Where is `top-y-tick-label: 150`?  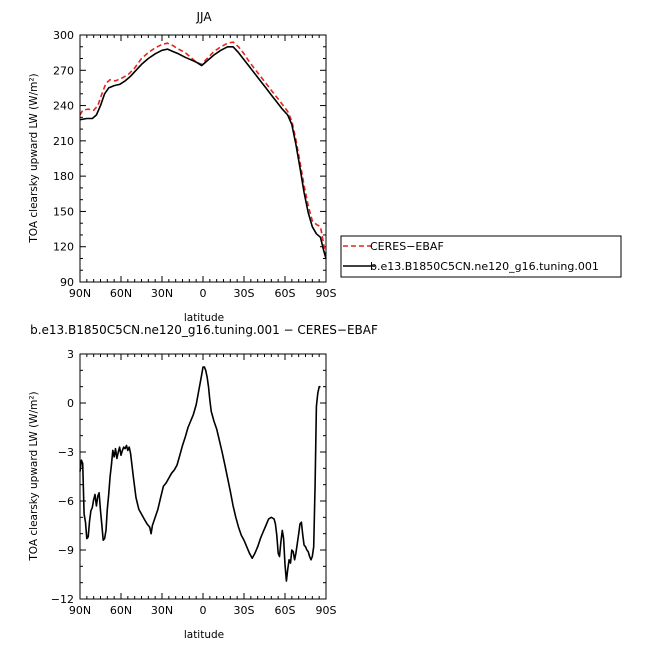 top-y-tick-label: 150 is located at coordinates (63, 211).